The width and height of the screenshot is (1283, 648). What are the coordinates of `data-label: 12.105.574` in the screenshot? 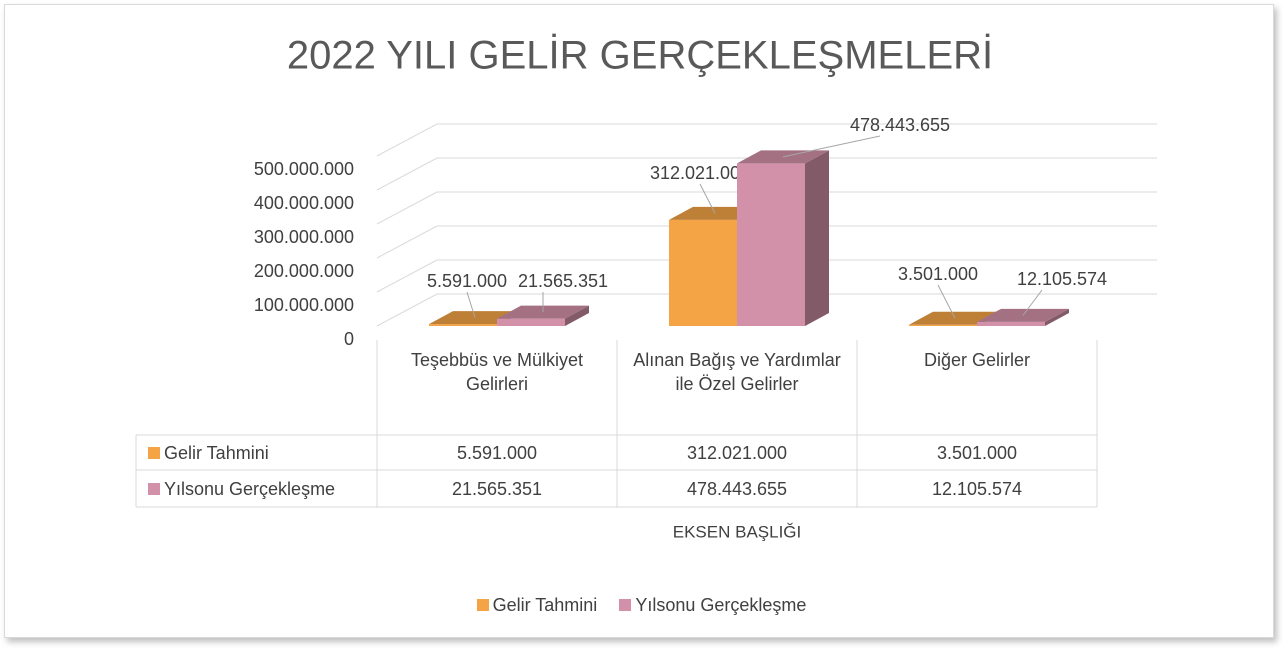 It's located at (1062, 279).